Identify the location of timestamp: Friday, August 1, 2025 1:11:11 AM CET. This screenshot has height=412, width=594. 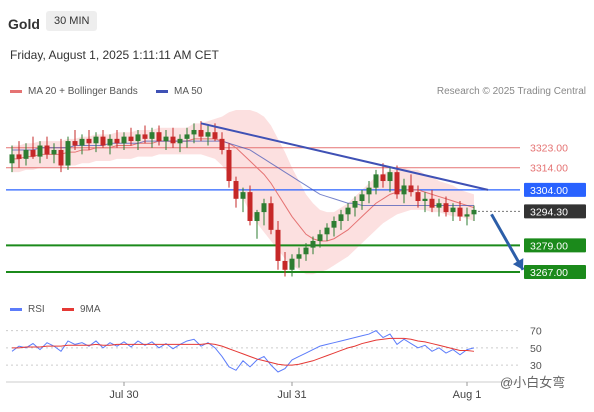
(114, 55).